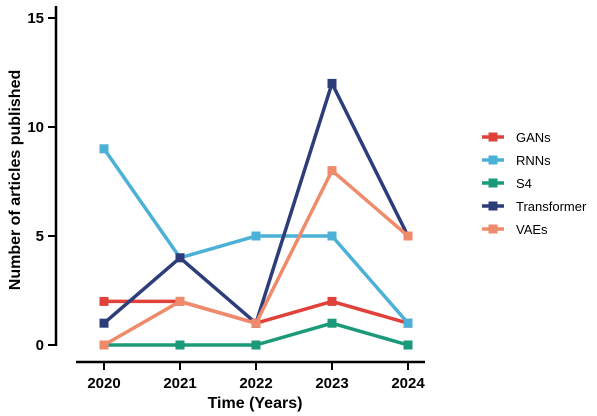 The width and height of the screenshot is (597, 416). What do you see at coordinates (408, 383) in the screenshot?
I see `x-tick-label: 2024` at bounding box center [408, 383].